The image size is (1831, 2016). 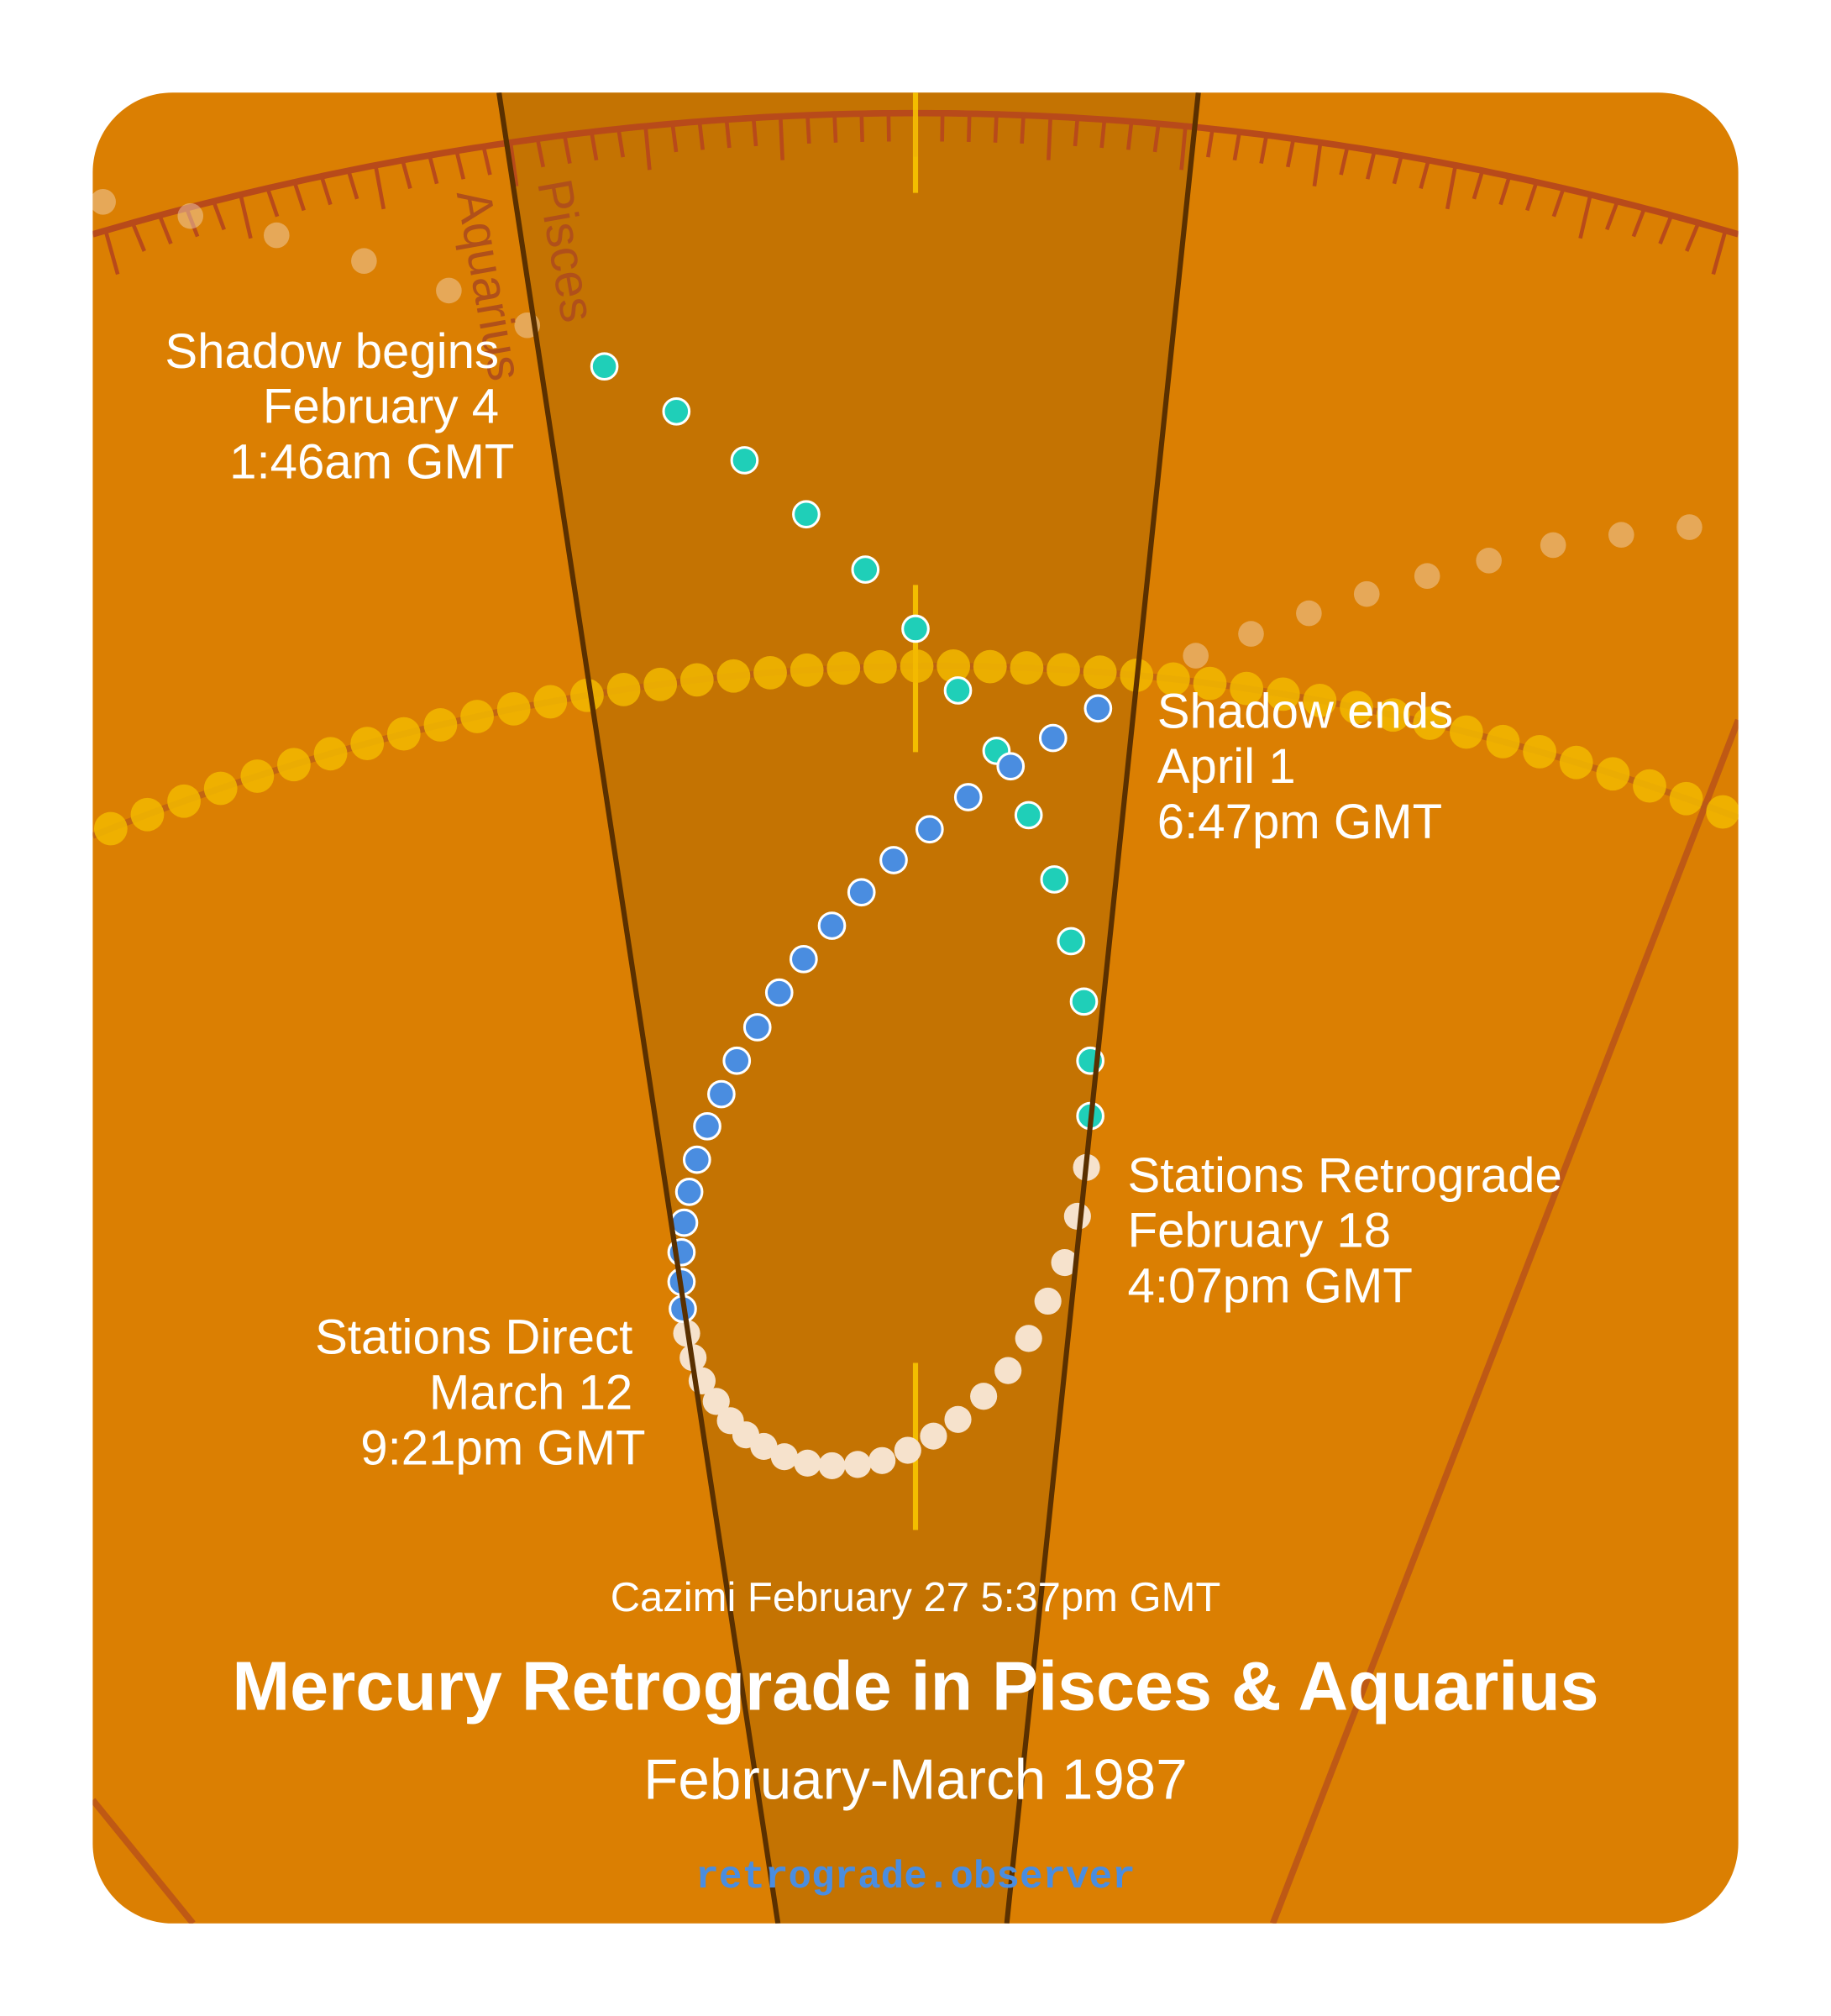 What do you see at coordinates (473, 1337) in the screenshot?
I see `event-label: Stations Direct` at bounding box center [473, 1337].